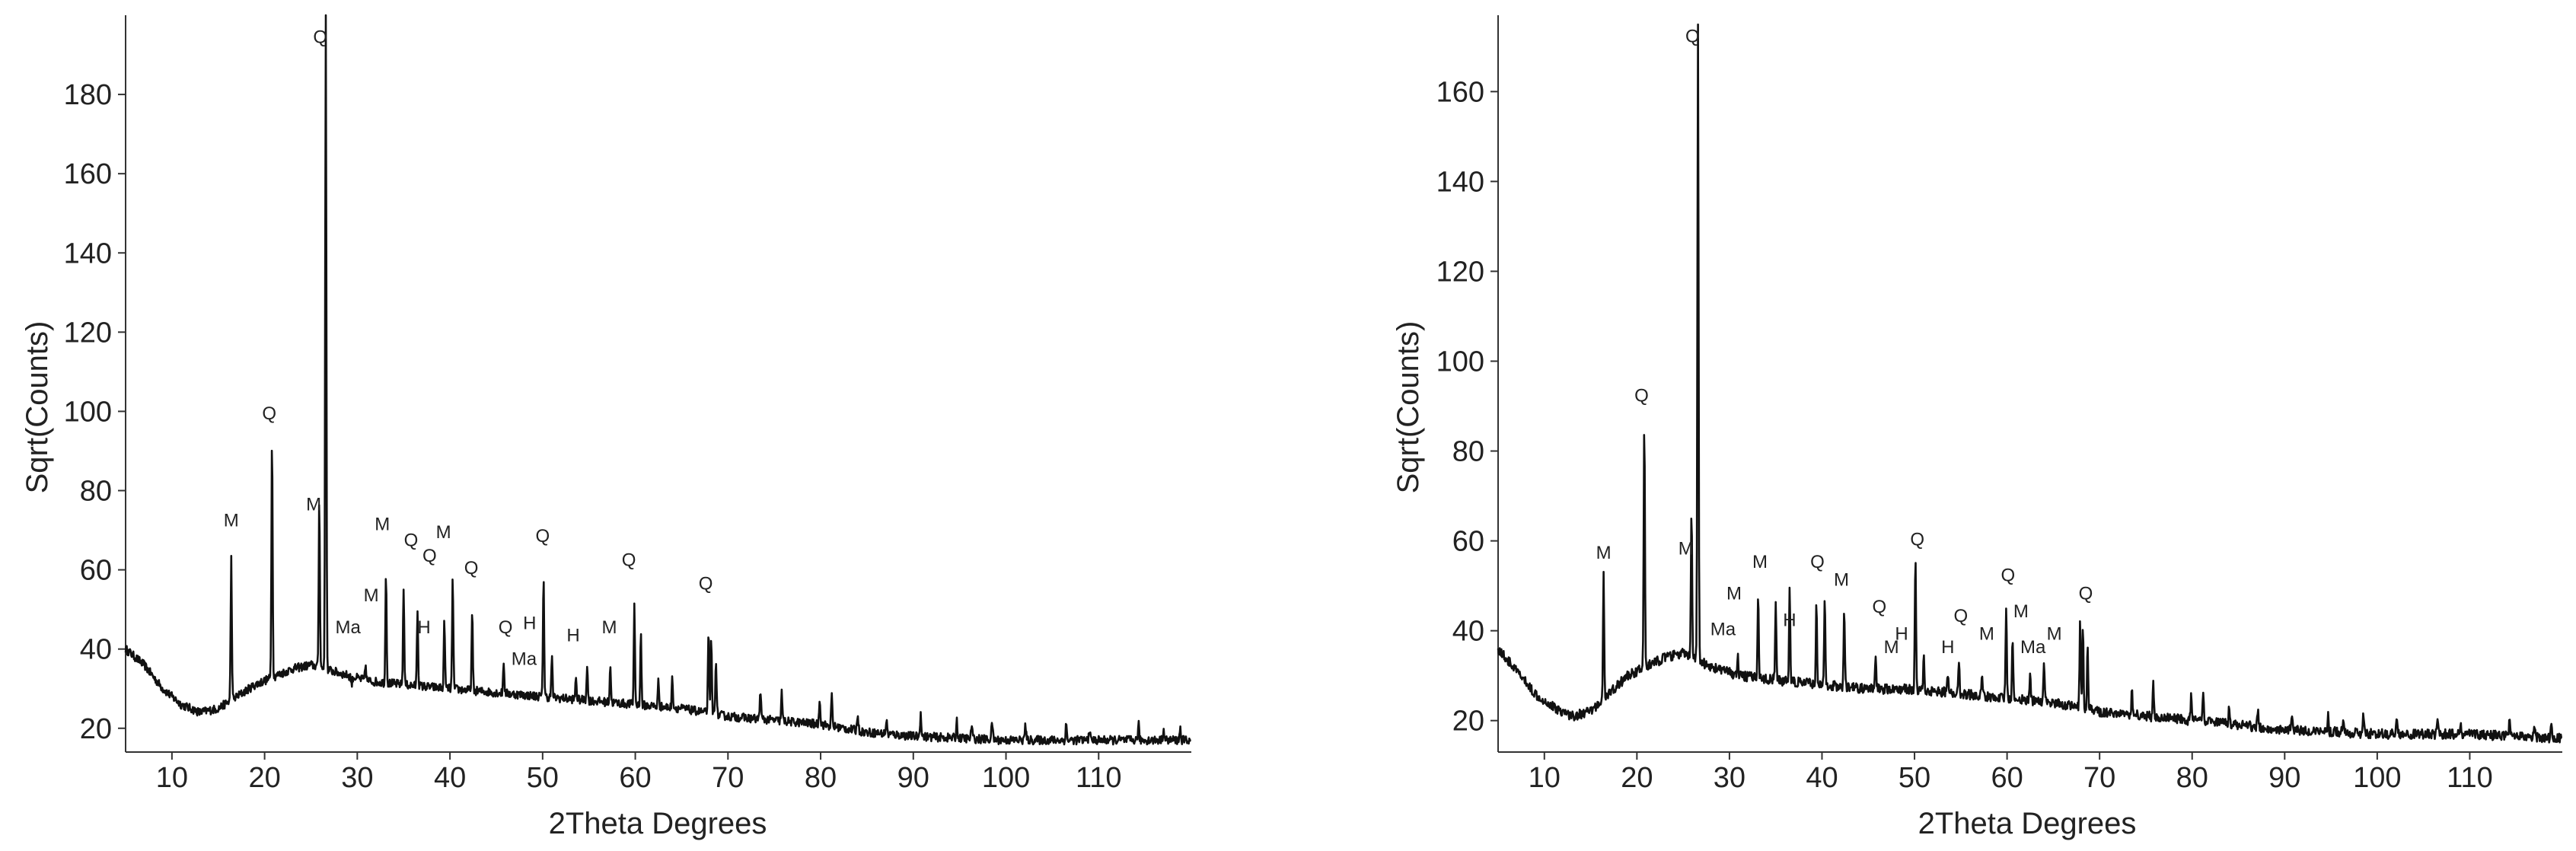 Image resolution: width=2576 pixels, height=851 pixels. I want to click on right-y-axis-label: Sqrt(Counts), so click(1408, 408).